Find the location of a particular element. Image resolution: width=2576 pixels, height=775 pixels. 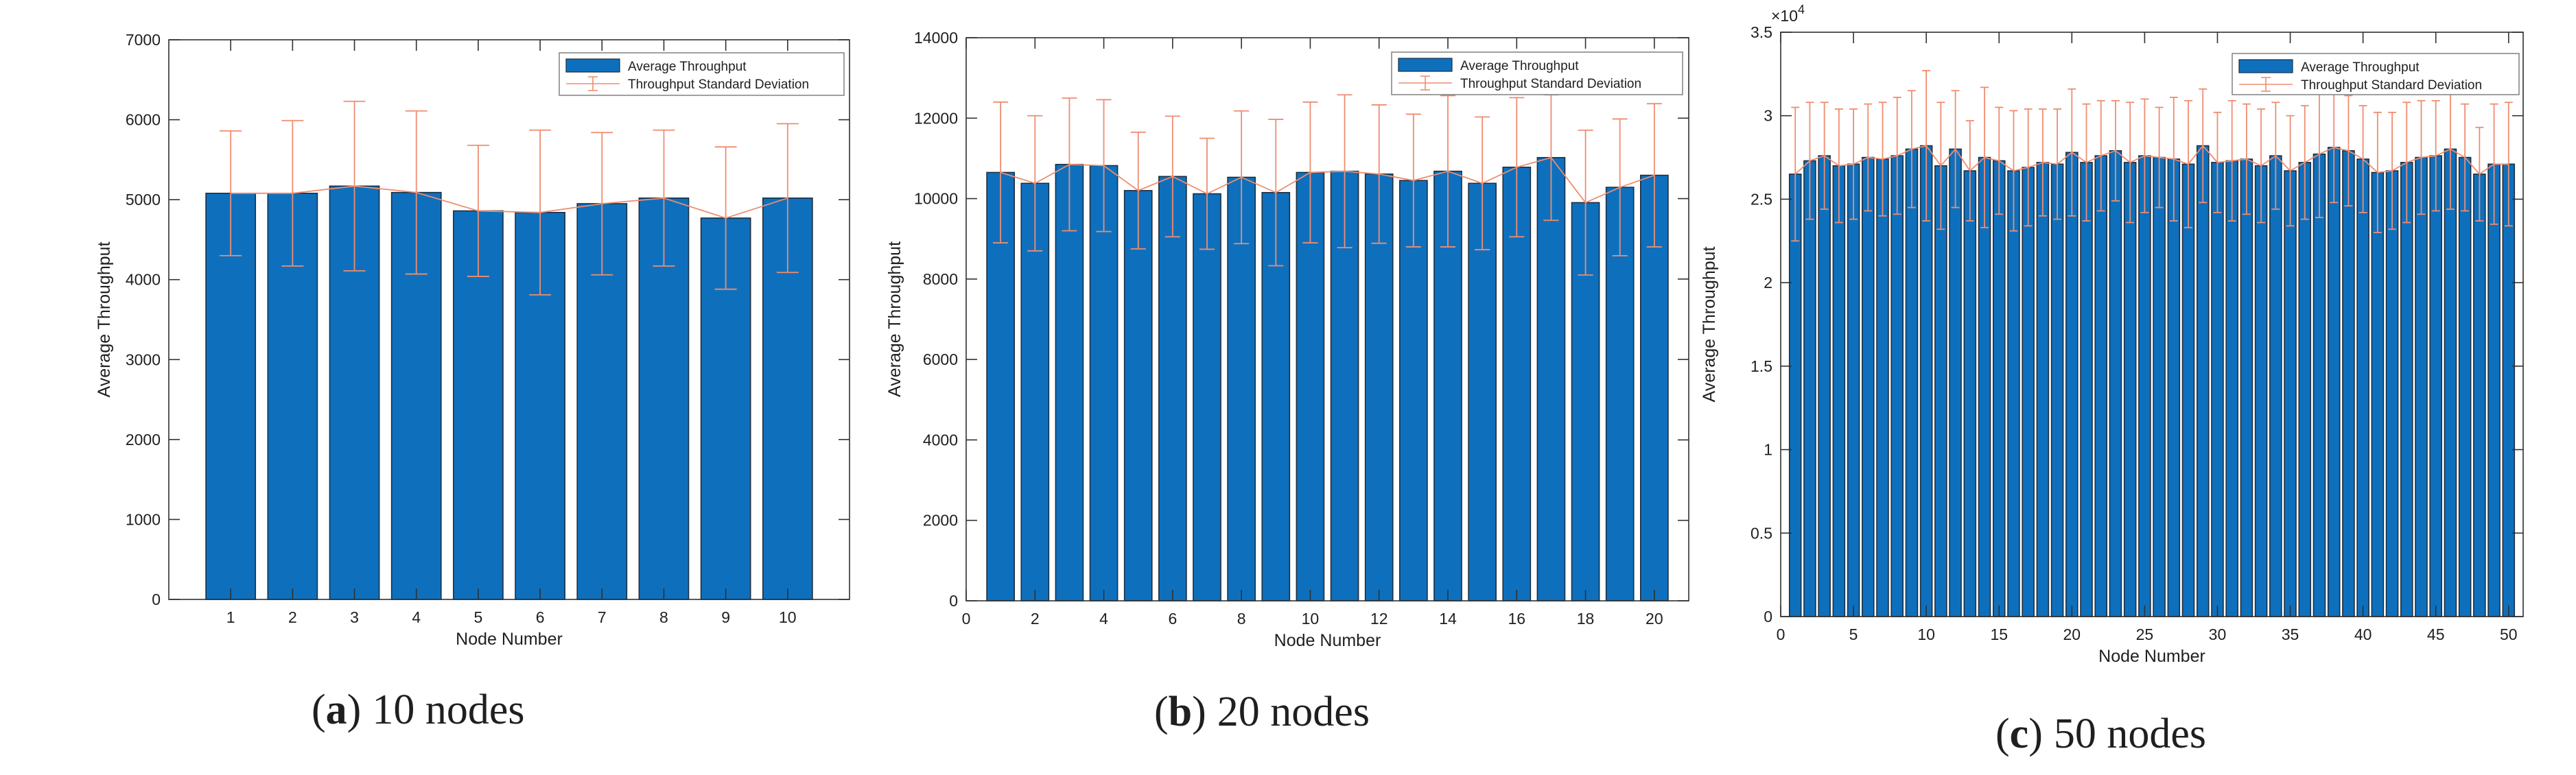

x-tick-label: 9 is located at coordinates (725, 617).